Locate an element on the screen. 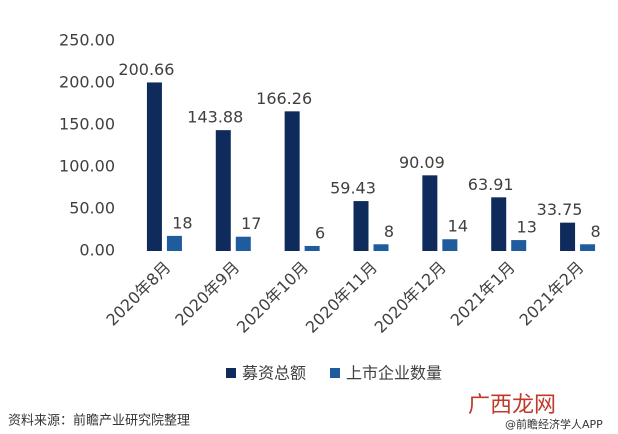 This screenshot has width=618, height=434. y-tick-label: 150.00 is located at coordinates (87, 124).